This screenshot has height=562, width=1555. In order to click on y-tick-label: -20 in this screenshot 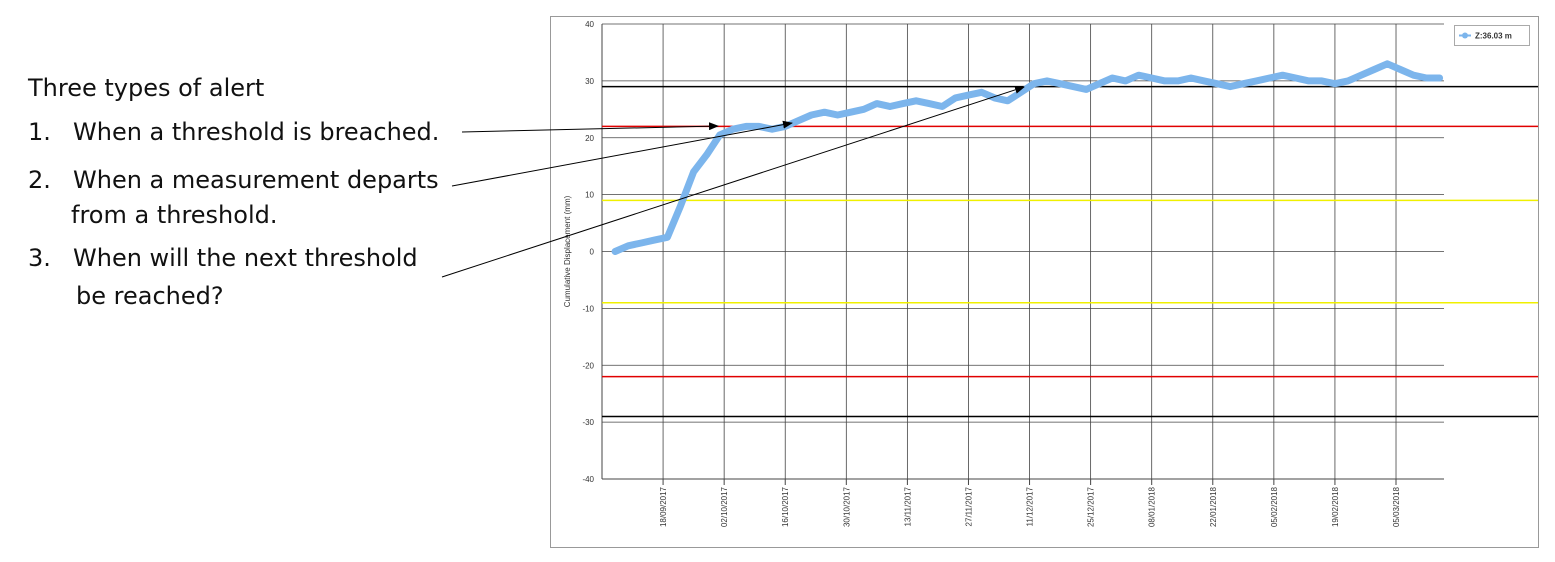, I will do `click(588, 365)`.